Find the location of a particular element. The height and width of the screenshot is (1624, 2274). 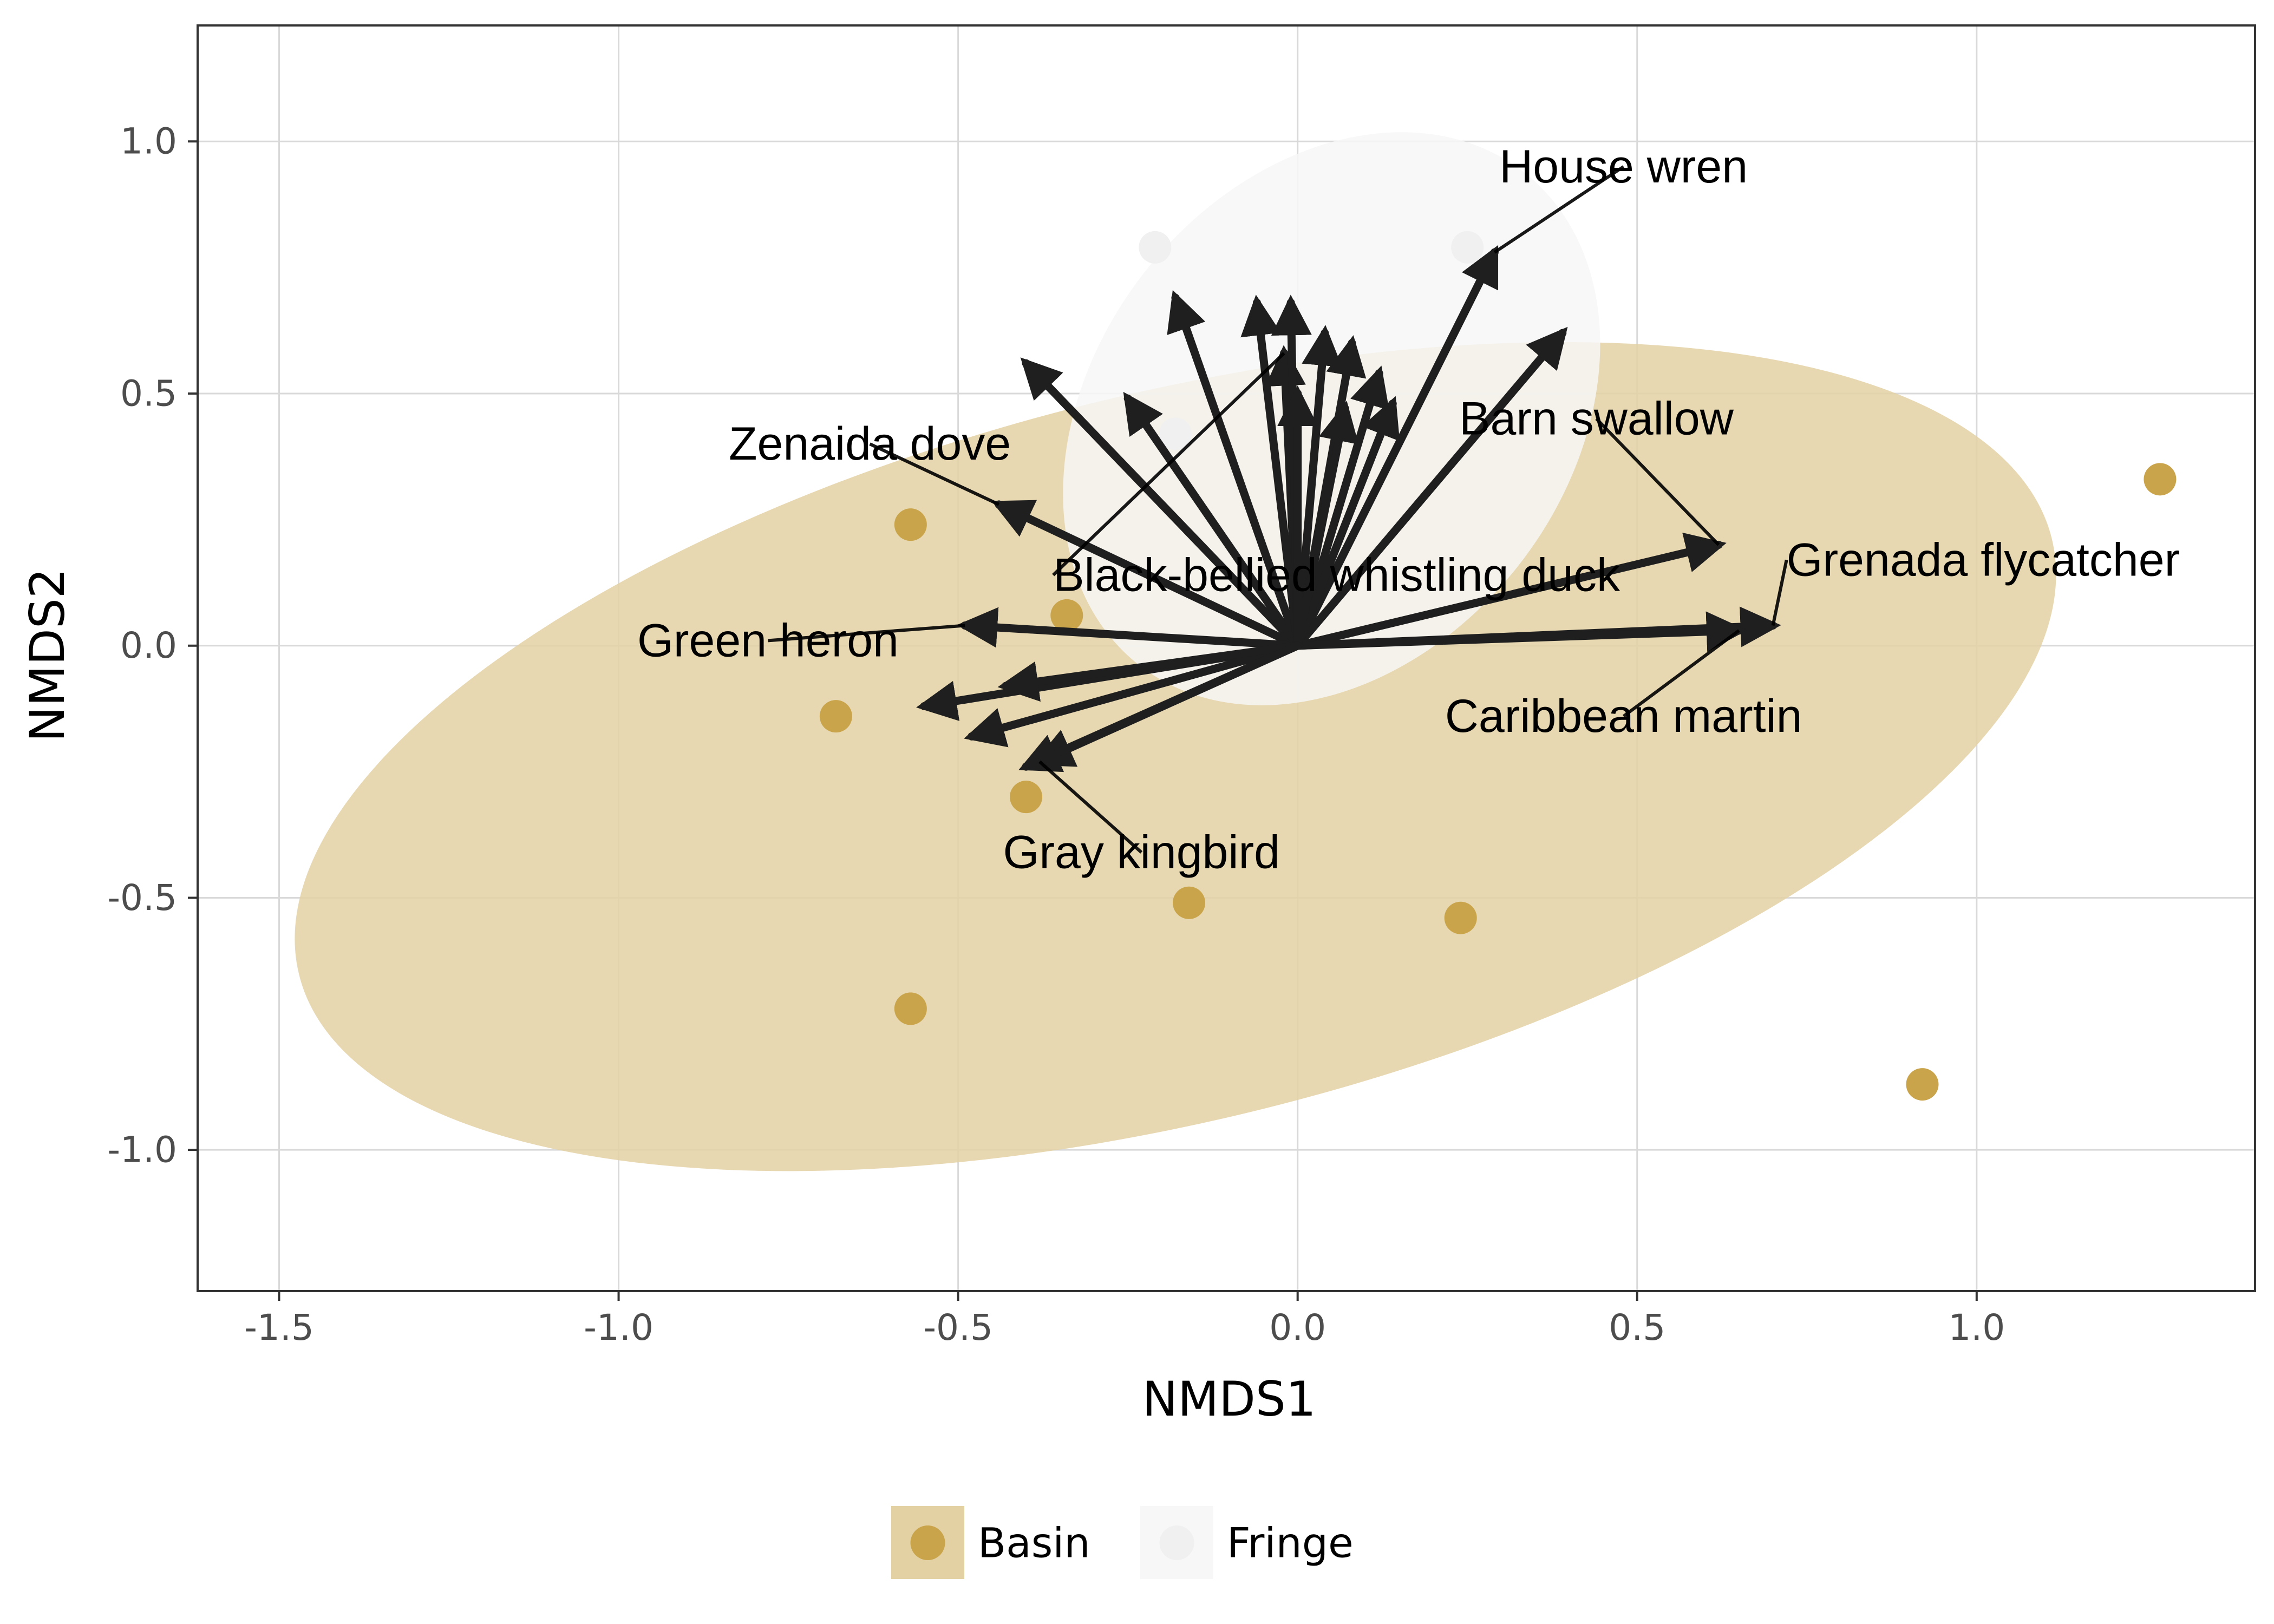

legend-item-basin: Basin is located at coordinates (991, 1542).